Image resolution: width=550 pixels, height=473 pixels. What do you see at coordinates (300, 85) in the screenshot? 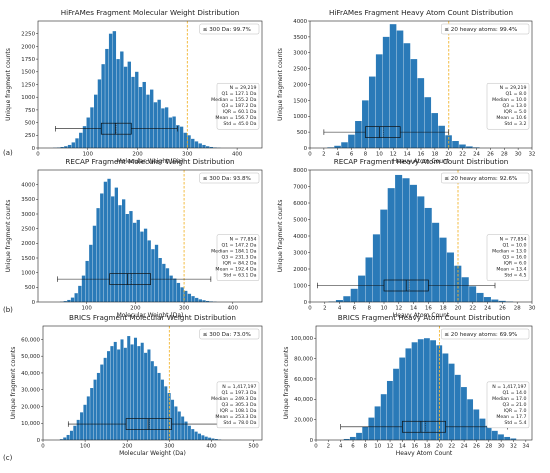
I see `y-tick-label: 2000` at bounding box center [300, 85].